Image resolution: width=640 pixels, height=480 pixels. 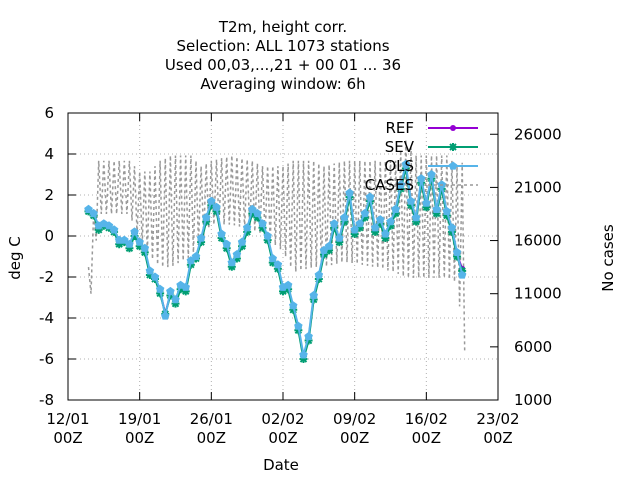 What do you see at coordinates (354, 419) in the screenshot?
I see `x-tick-label: 09/02` at bounding box center [354, 419].